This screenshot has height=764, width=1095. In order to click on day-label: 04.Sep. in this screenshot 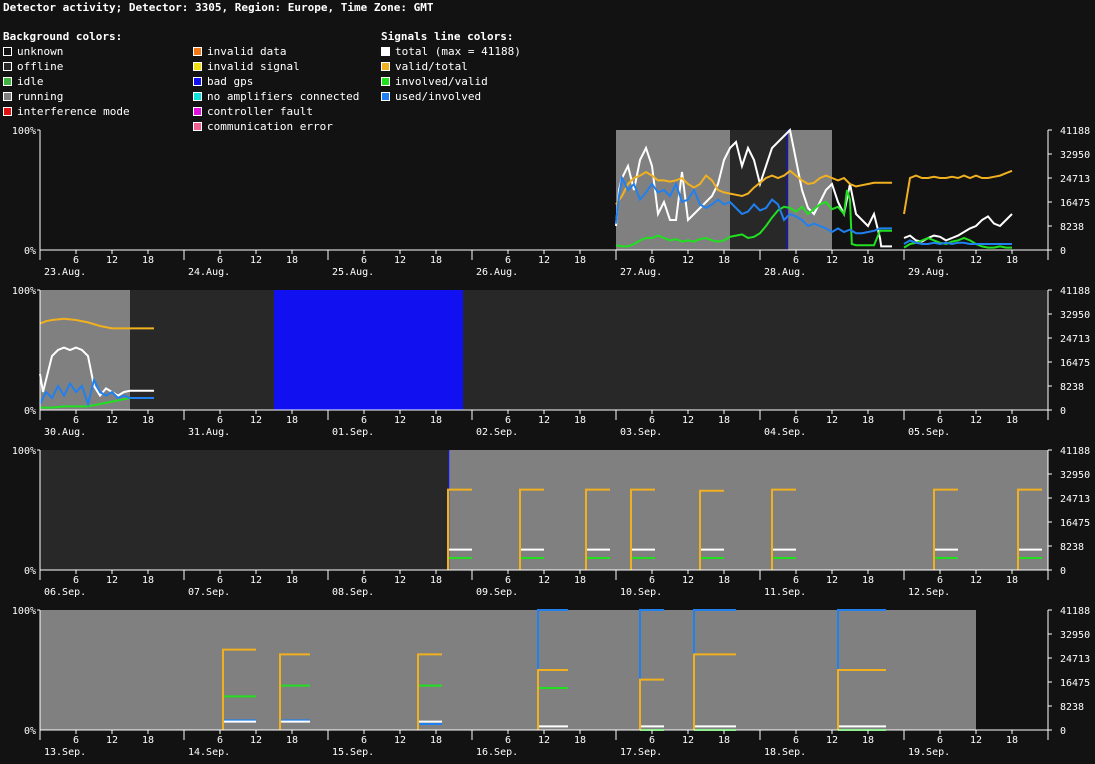, I will do `click(785, 432)`.